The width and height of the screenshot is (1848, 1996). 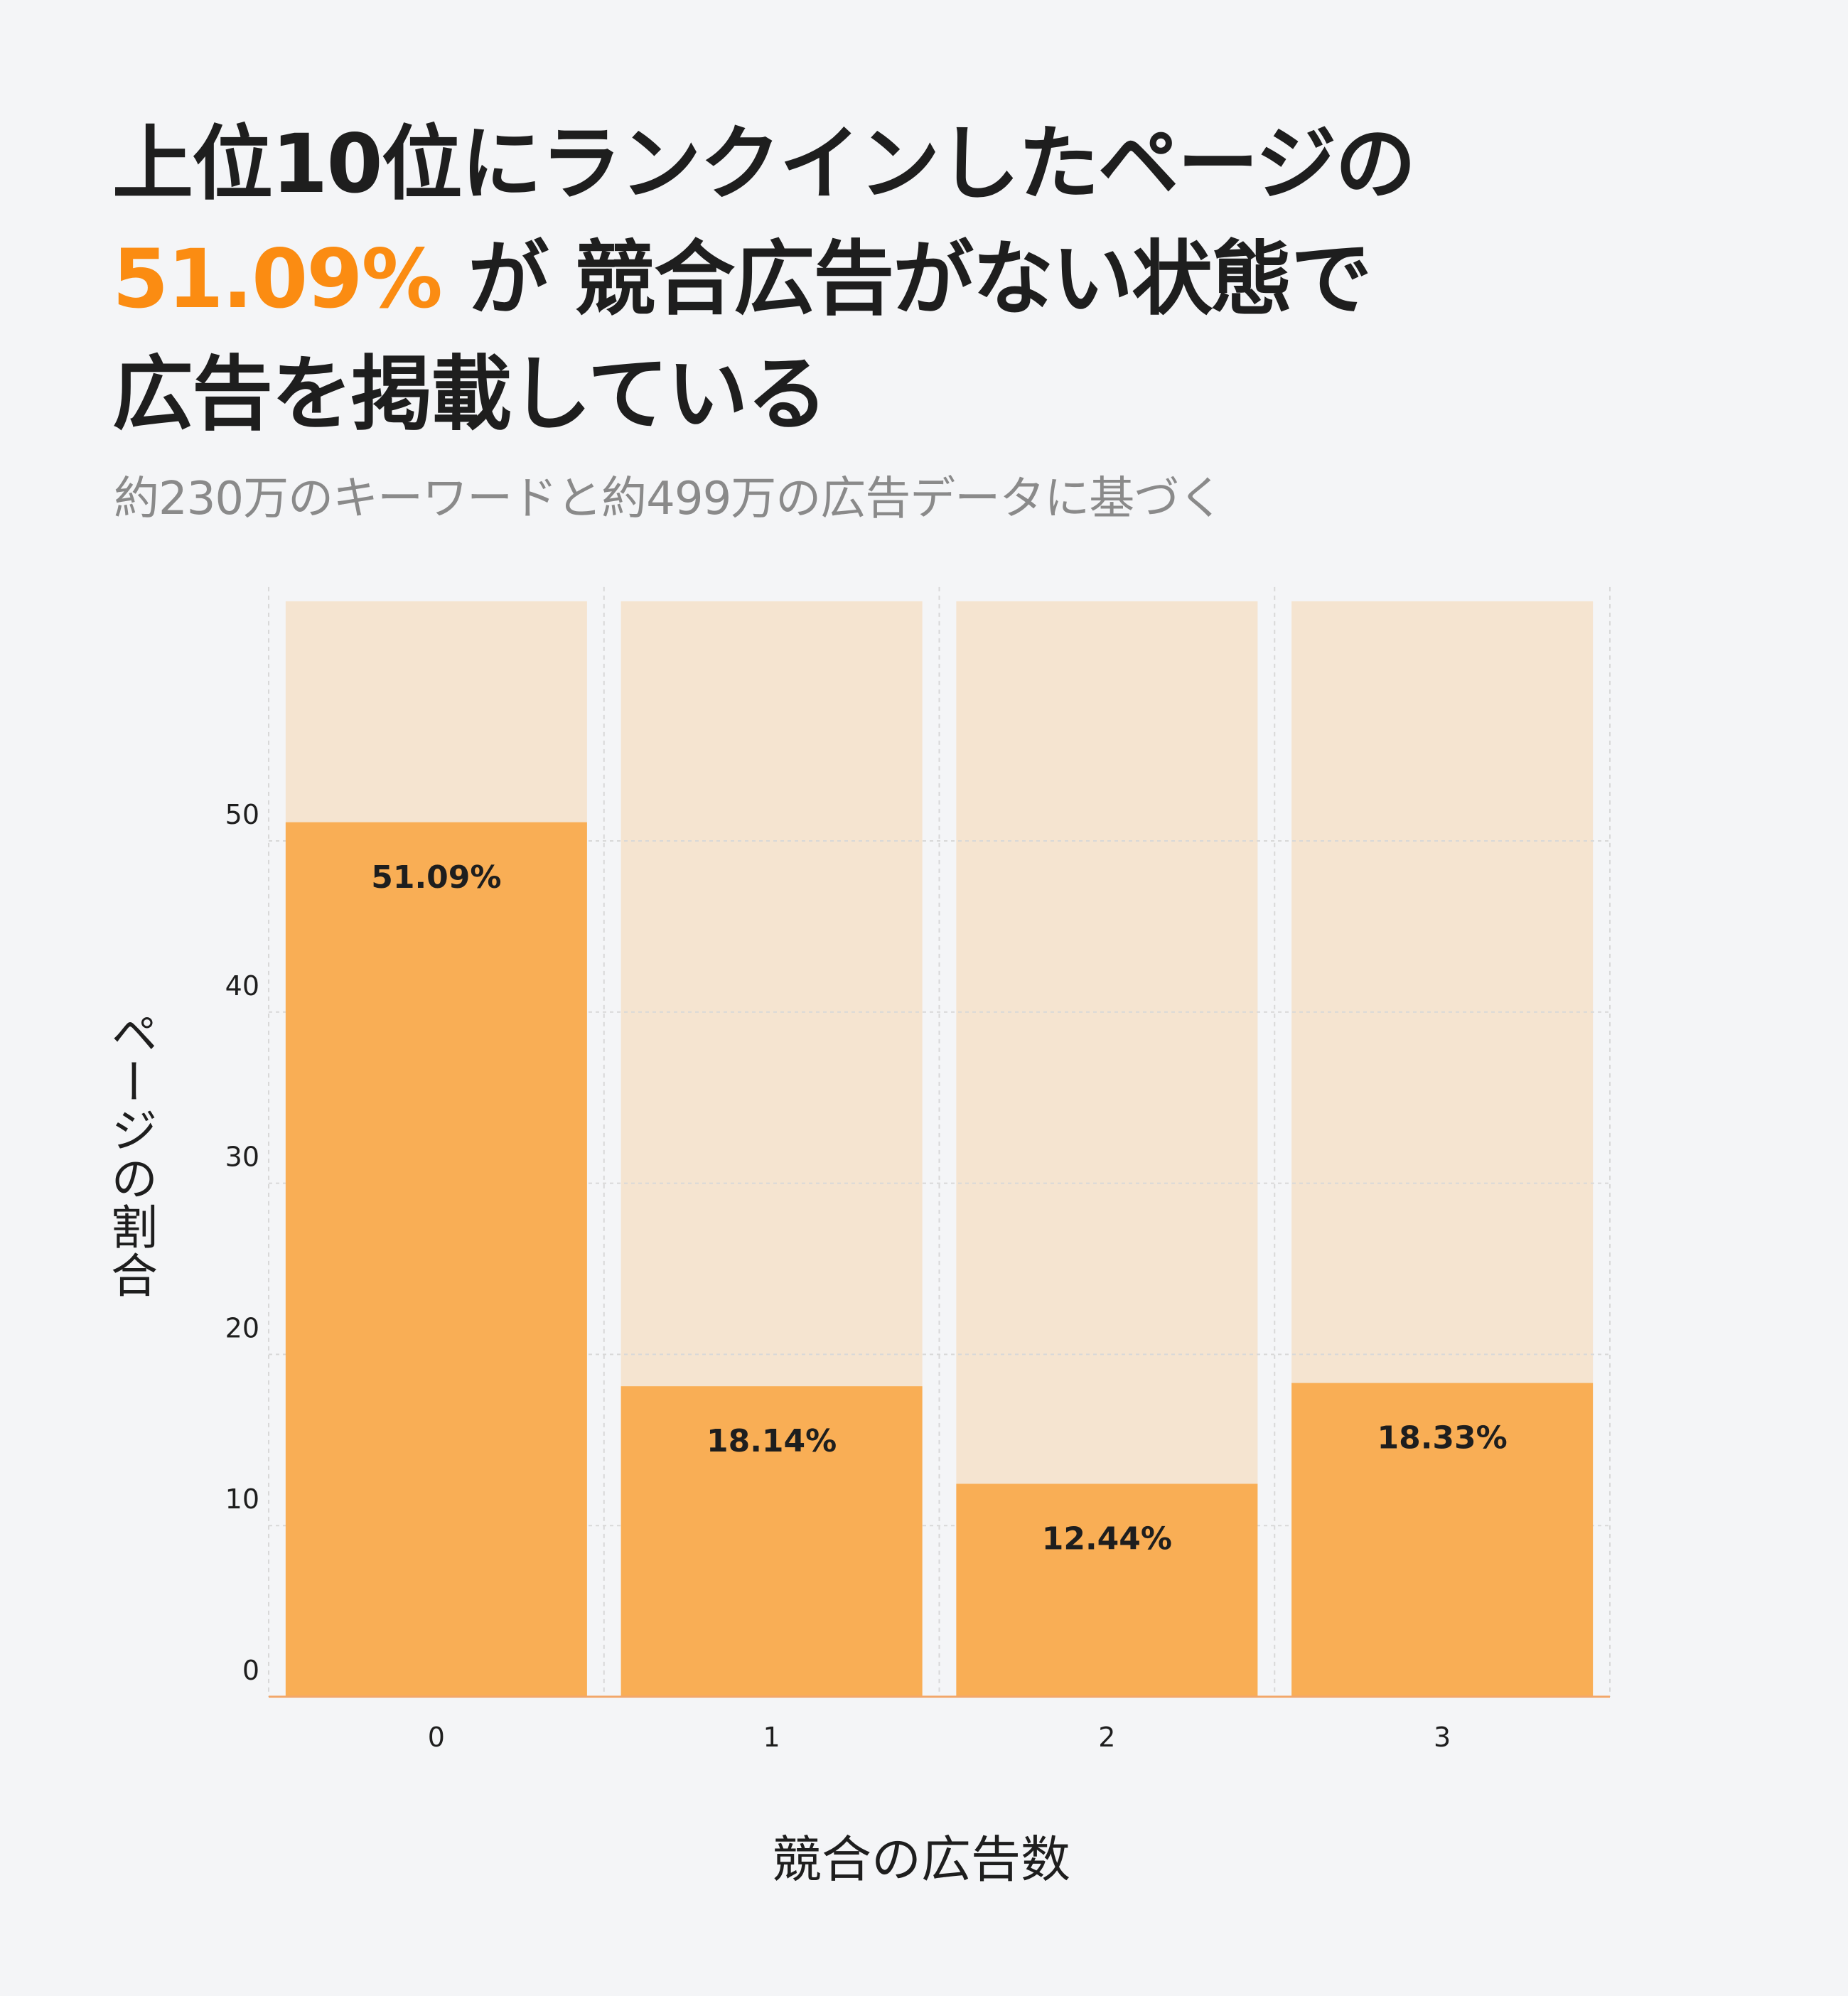 I want to click on x-tick-label: 3, so click(x=1442, y=1737).